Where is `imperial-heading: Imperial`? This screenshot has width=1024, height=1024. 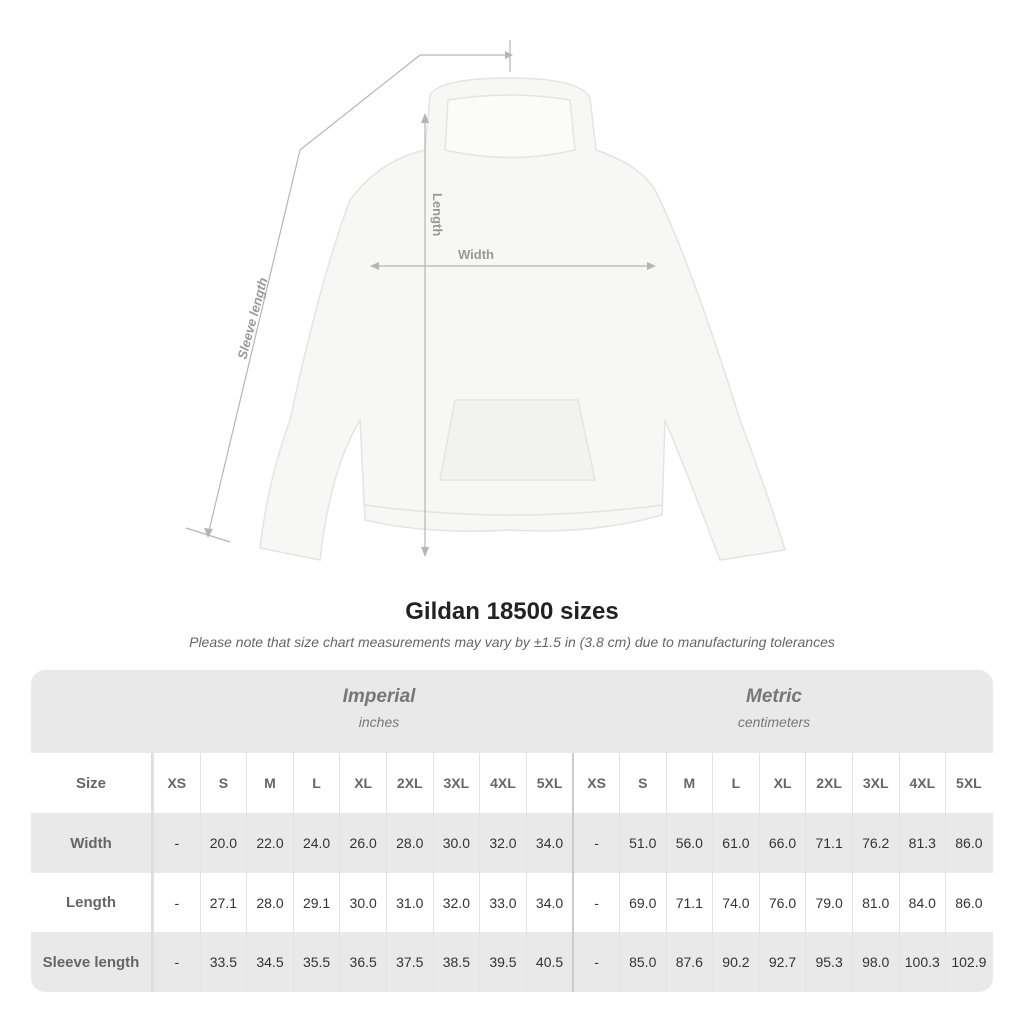 imperial-heading: Imperial is located at coordinates (379, 696).